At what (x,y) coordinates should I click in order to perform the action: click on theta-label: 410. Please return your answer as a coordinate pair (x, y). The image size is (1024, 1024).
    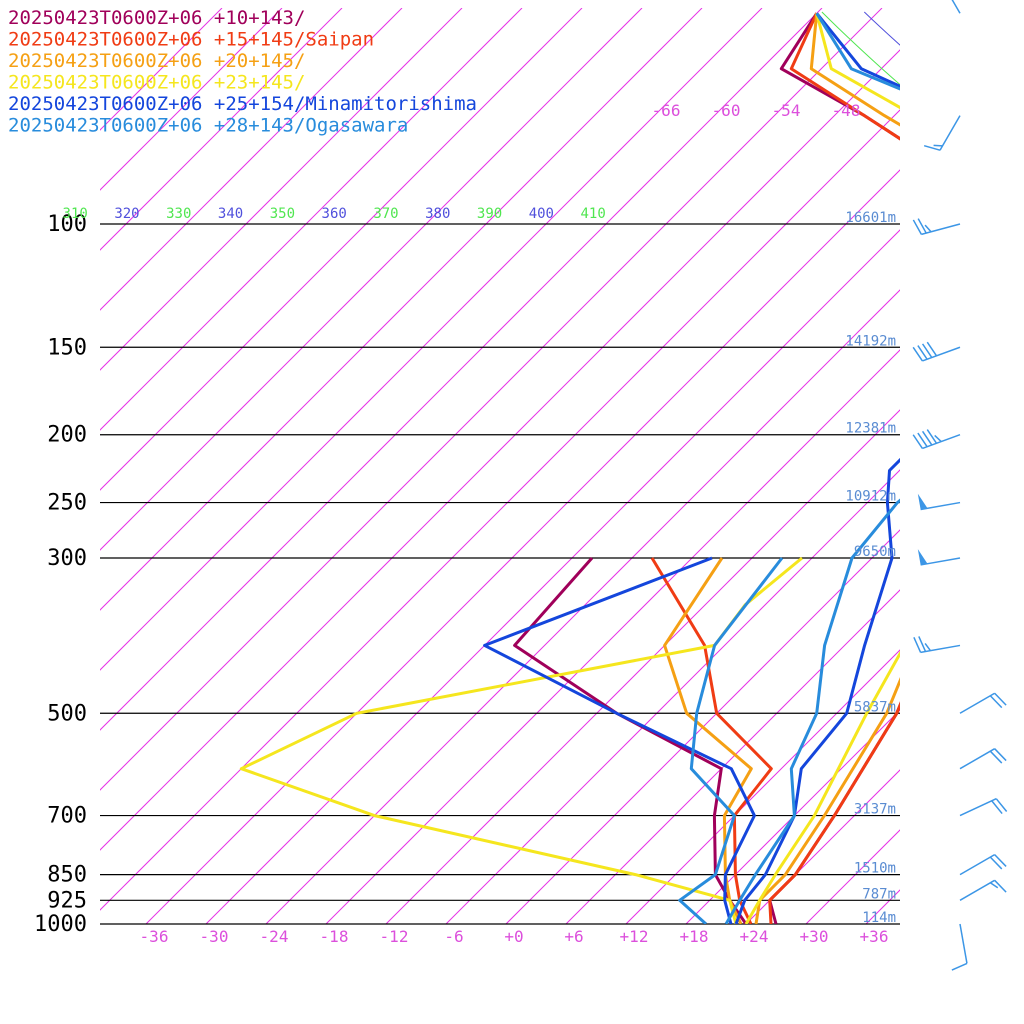
    Looking at the image, I should click on (593, 214).